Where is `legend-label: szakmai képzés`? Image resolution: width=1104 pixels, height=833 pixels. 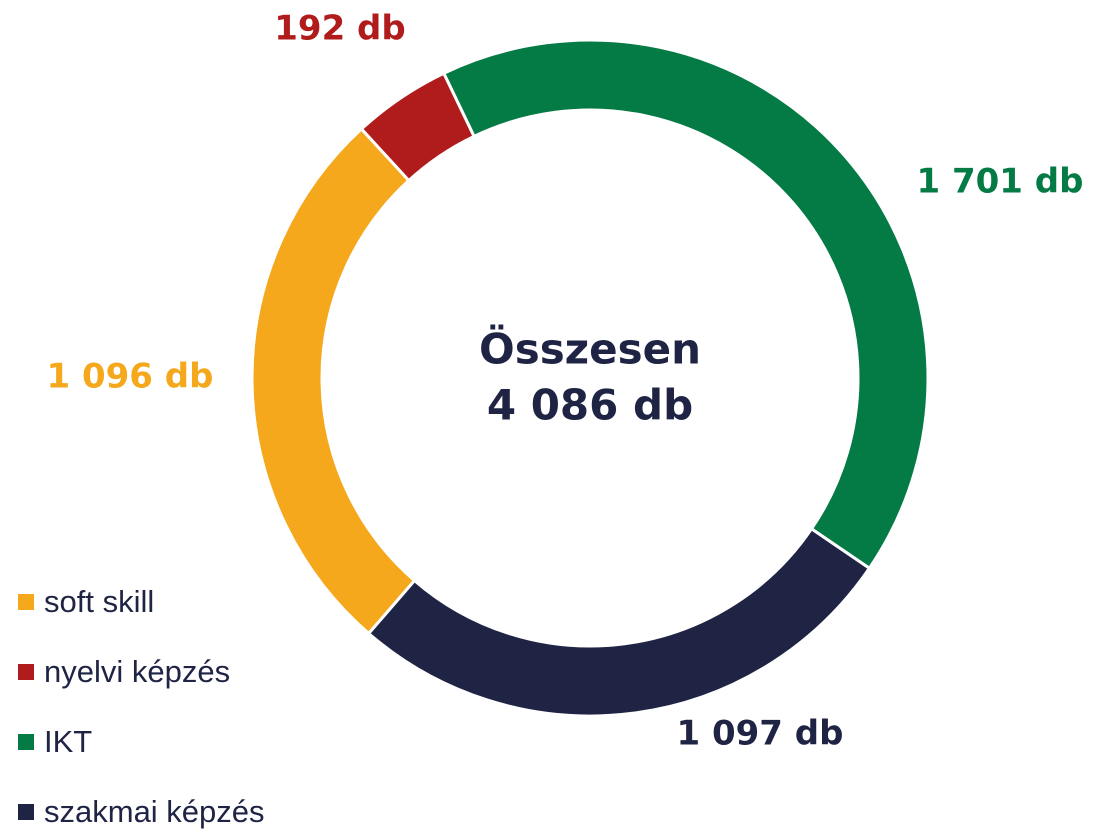 legend-label: szakmai képzés is located at coordinates (154, 811).